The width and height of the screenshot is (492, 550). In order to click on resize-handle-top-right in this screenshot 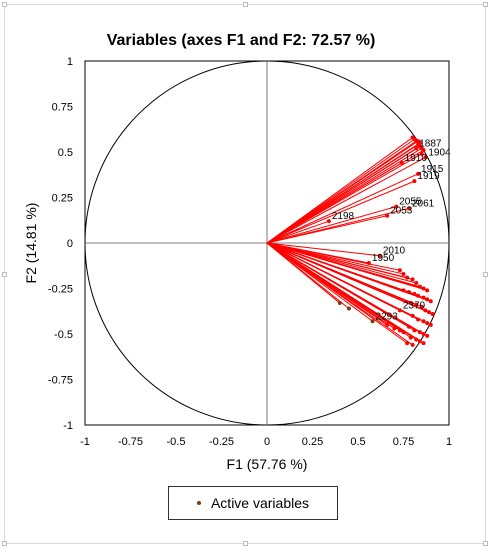, I will do `click(485, 4)`.